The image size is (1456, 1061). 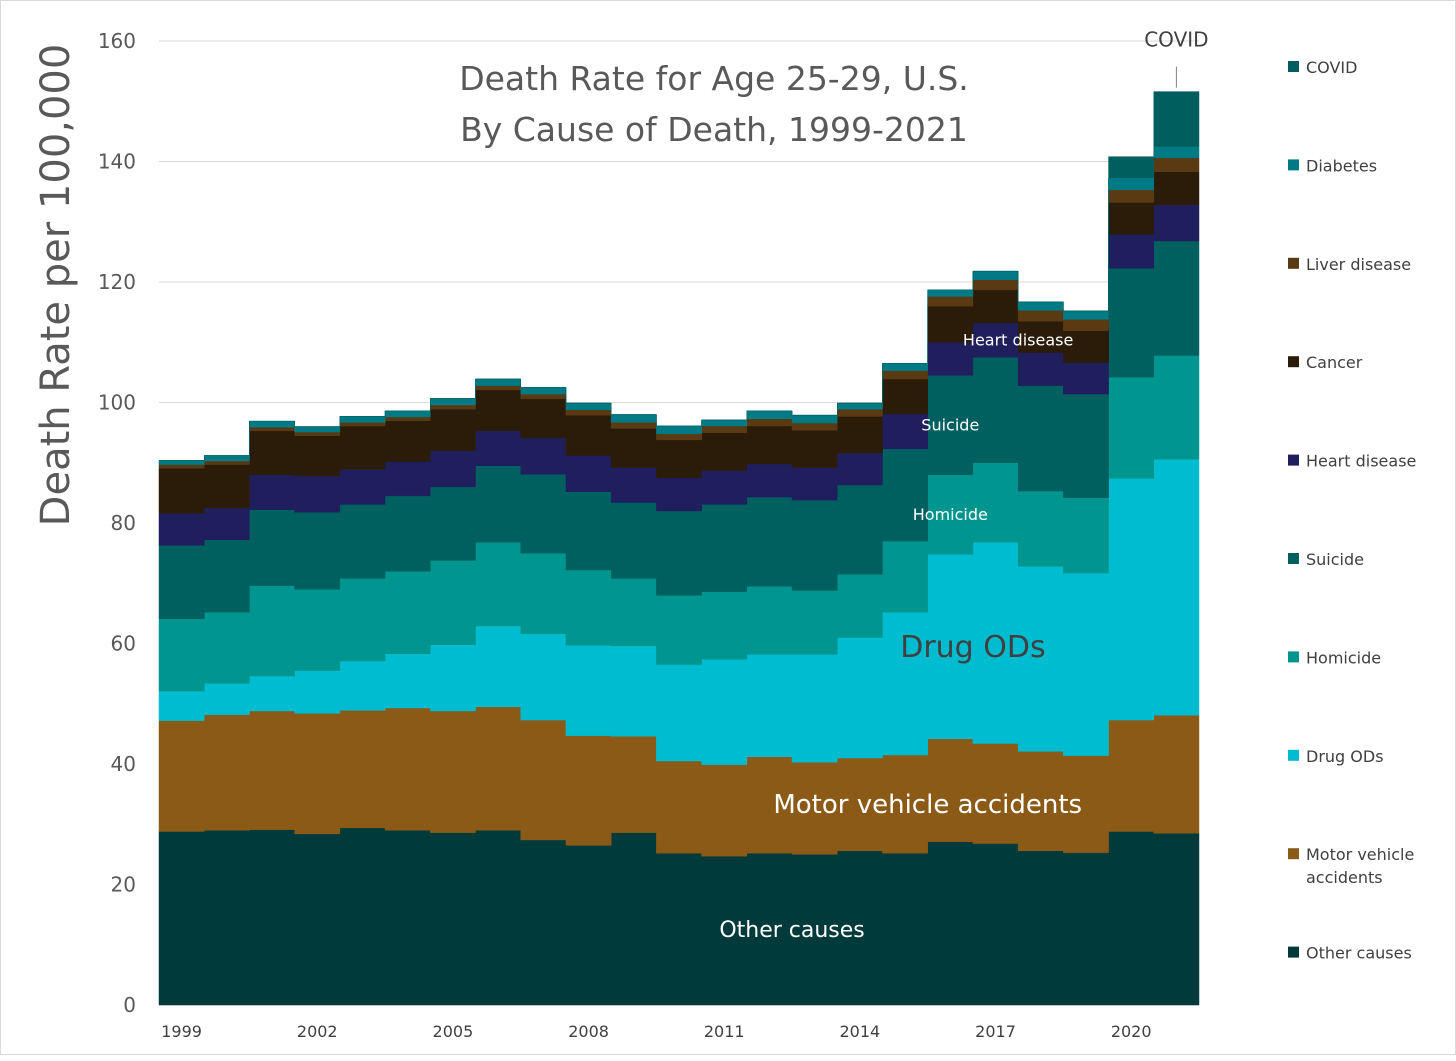 I want to click on y-tick-label: 160, so click(x=117, y=41).